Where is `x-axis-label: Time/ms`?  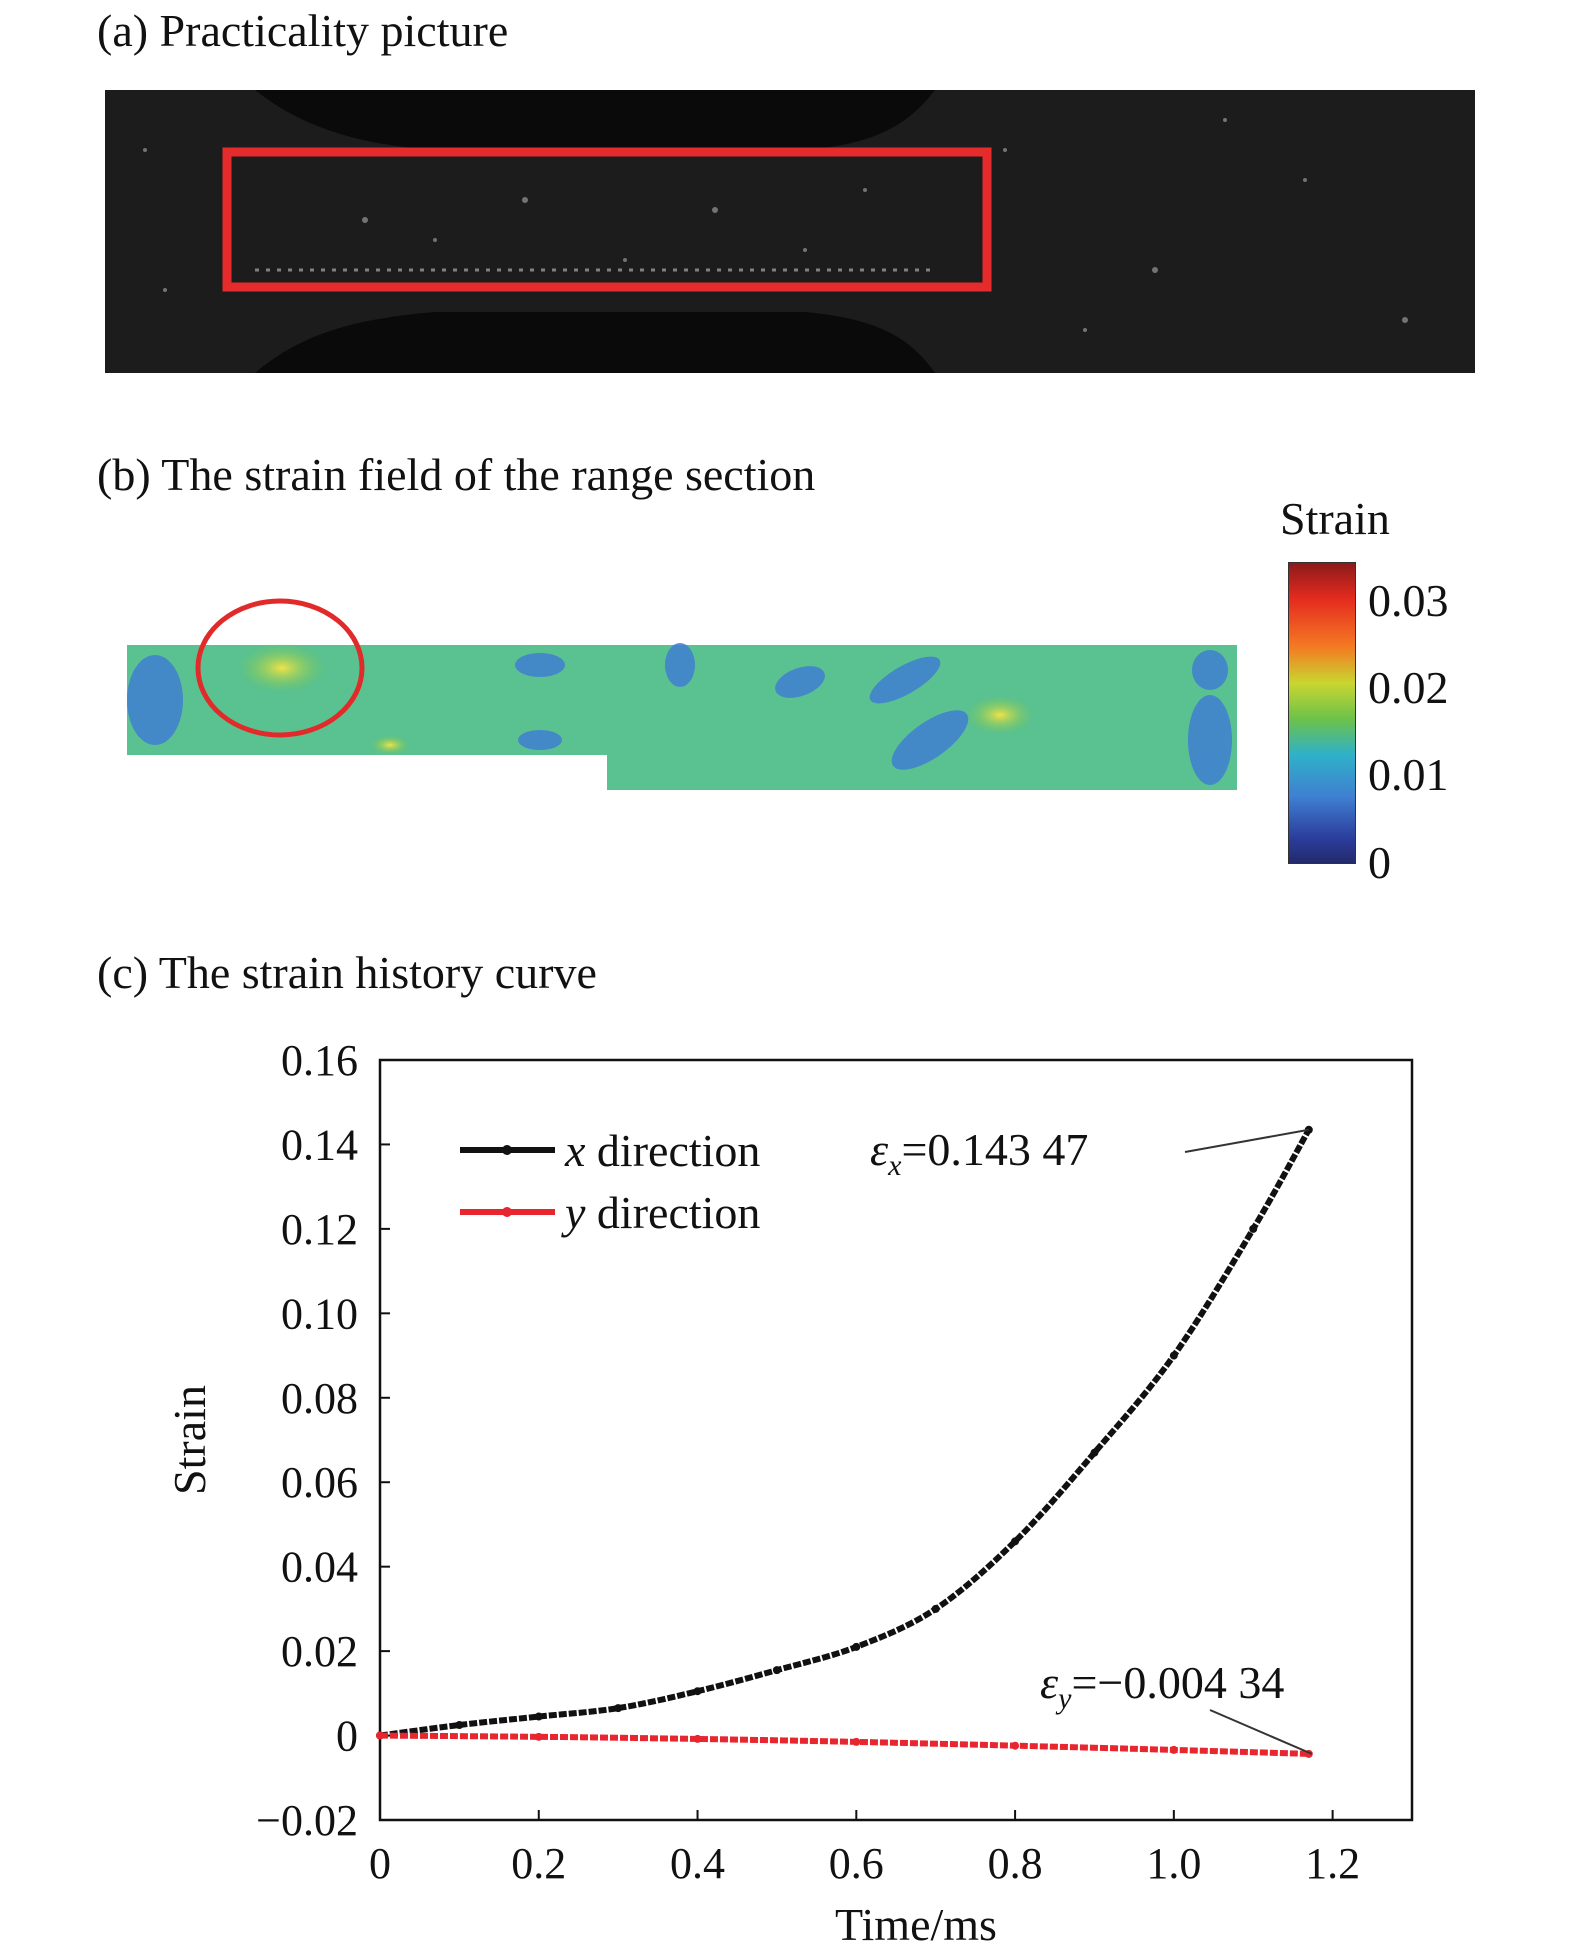
x-axis-label: Time/ms is located at coordinates (916, 1924).